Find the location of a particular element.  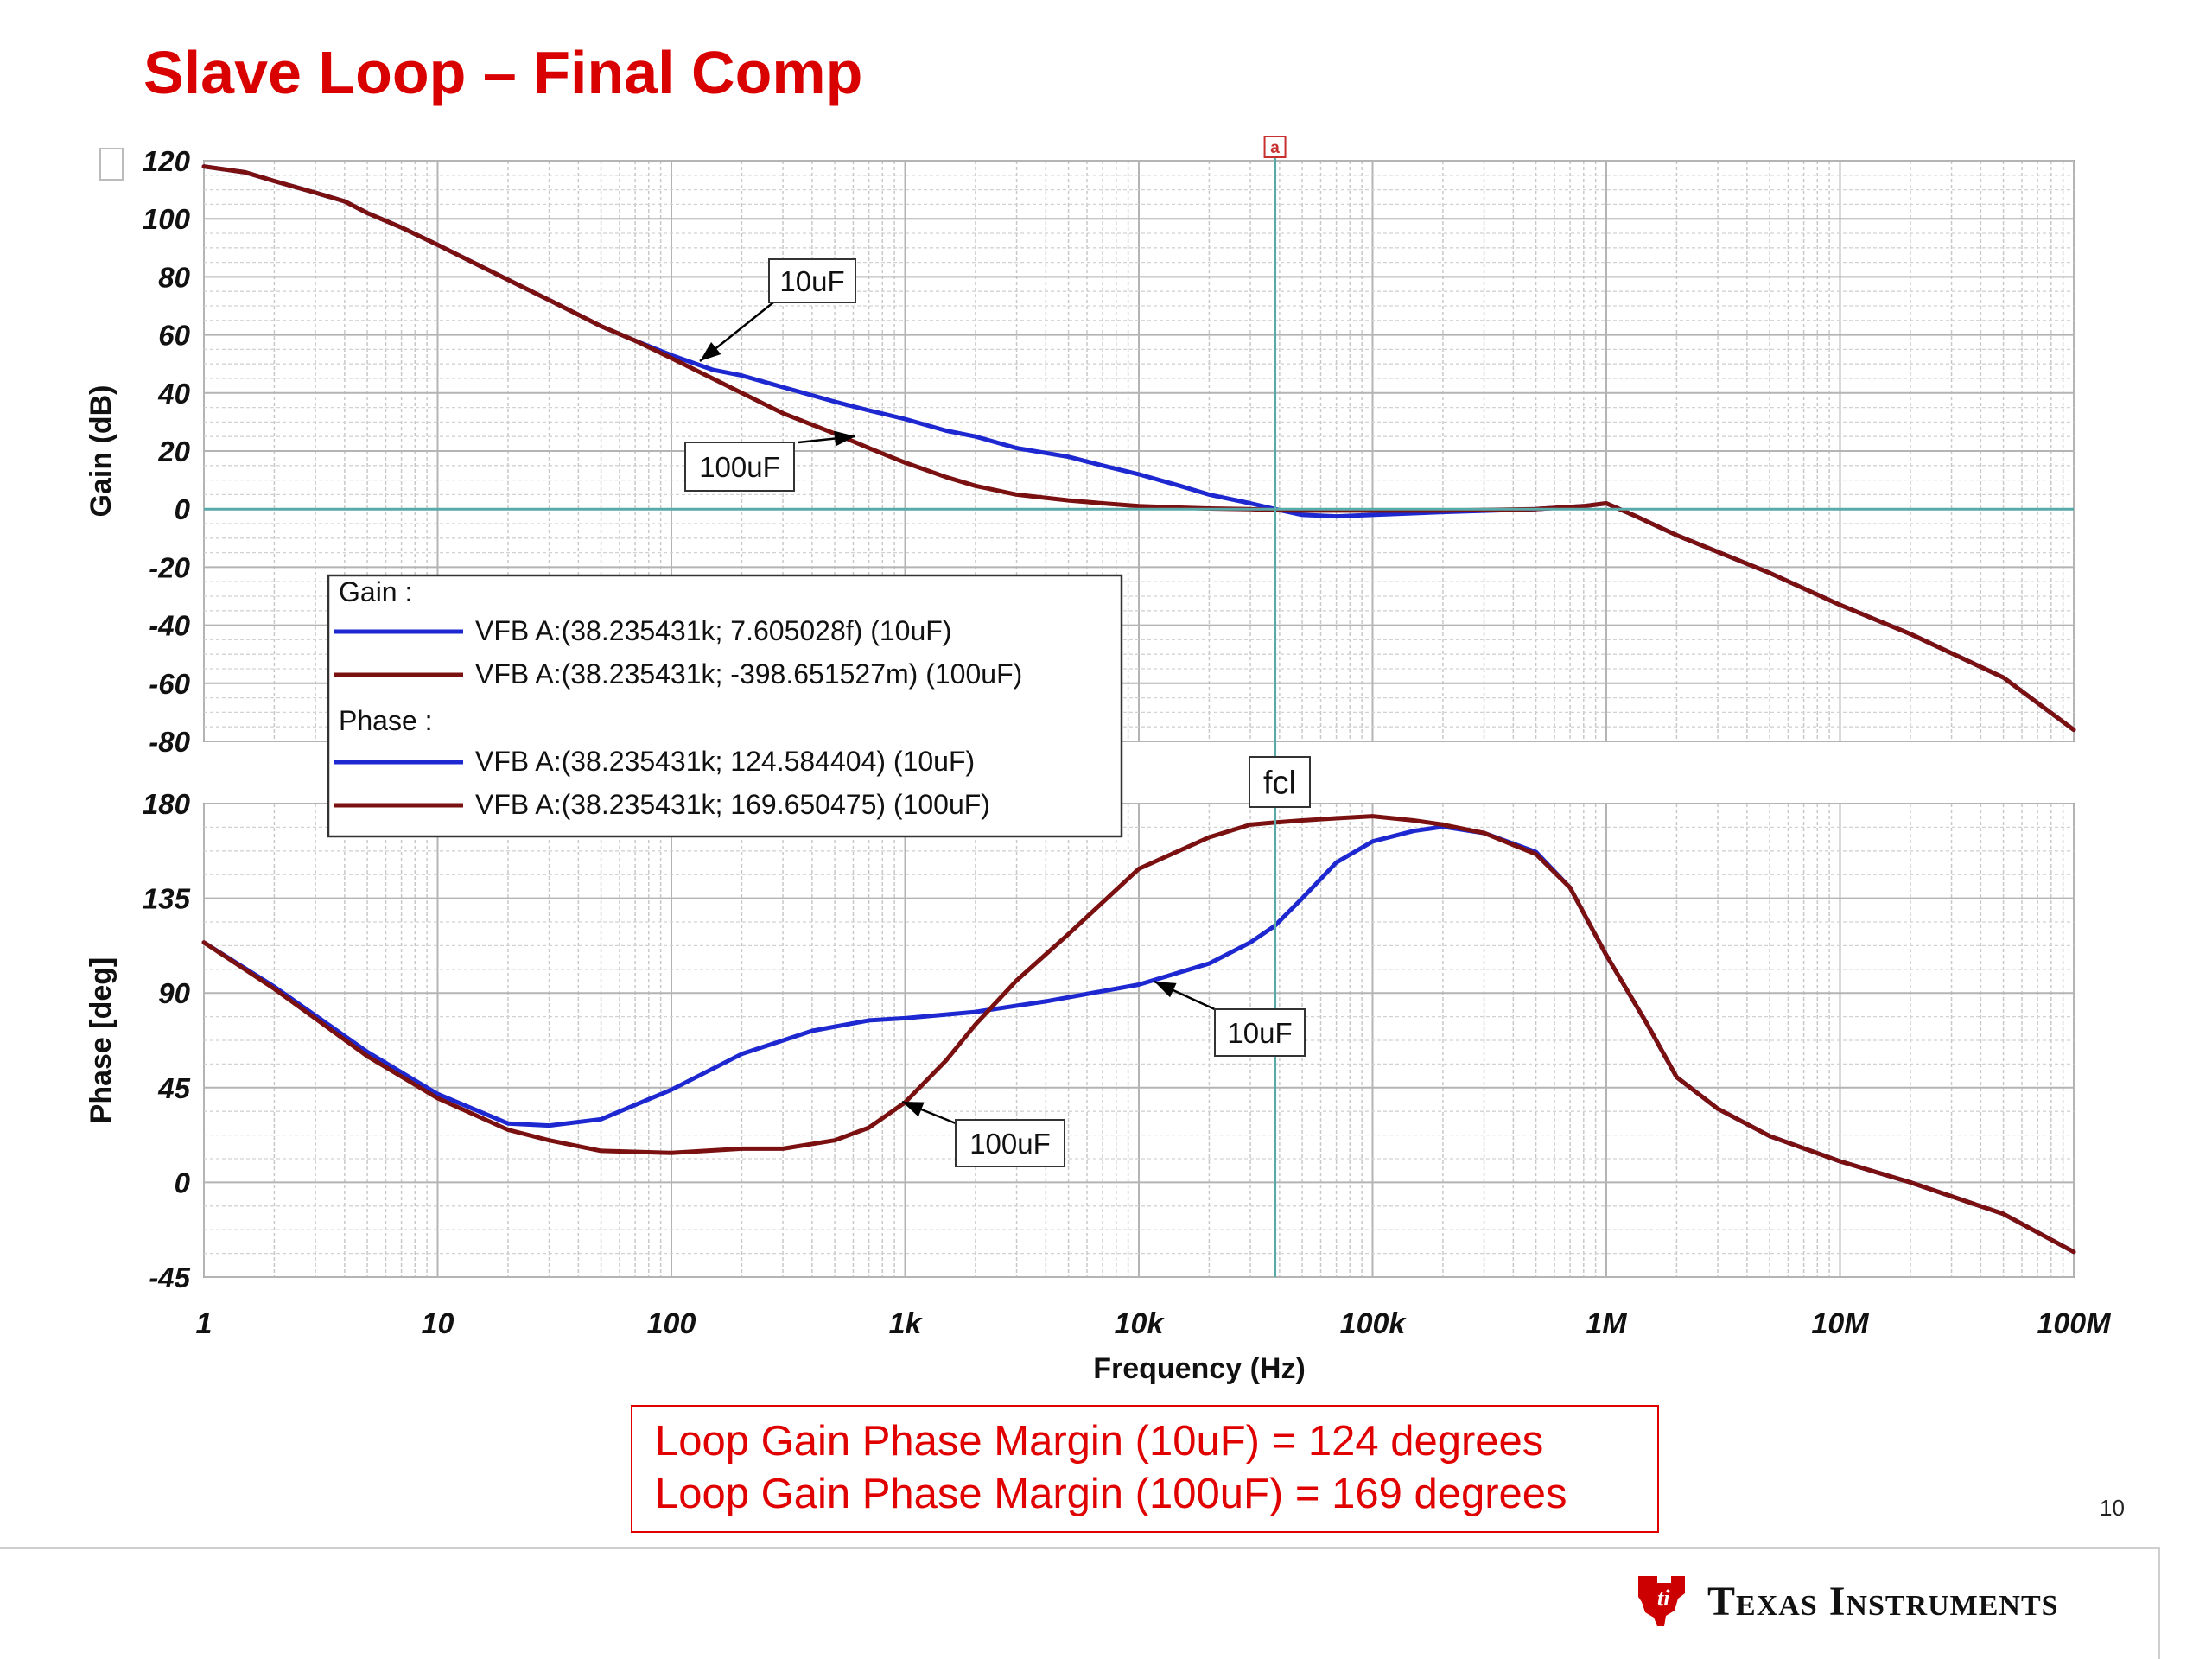

phase-100uf-callout-box is located at coordinates (1010, 1143).